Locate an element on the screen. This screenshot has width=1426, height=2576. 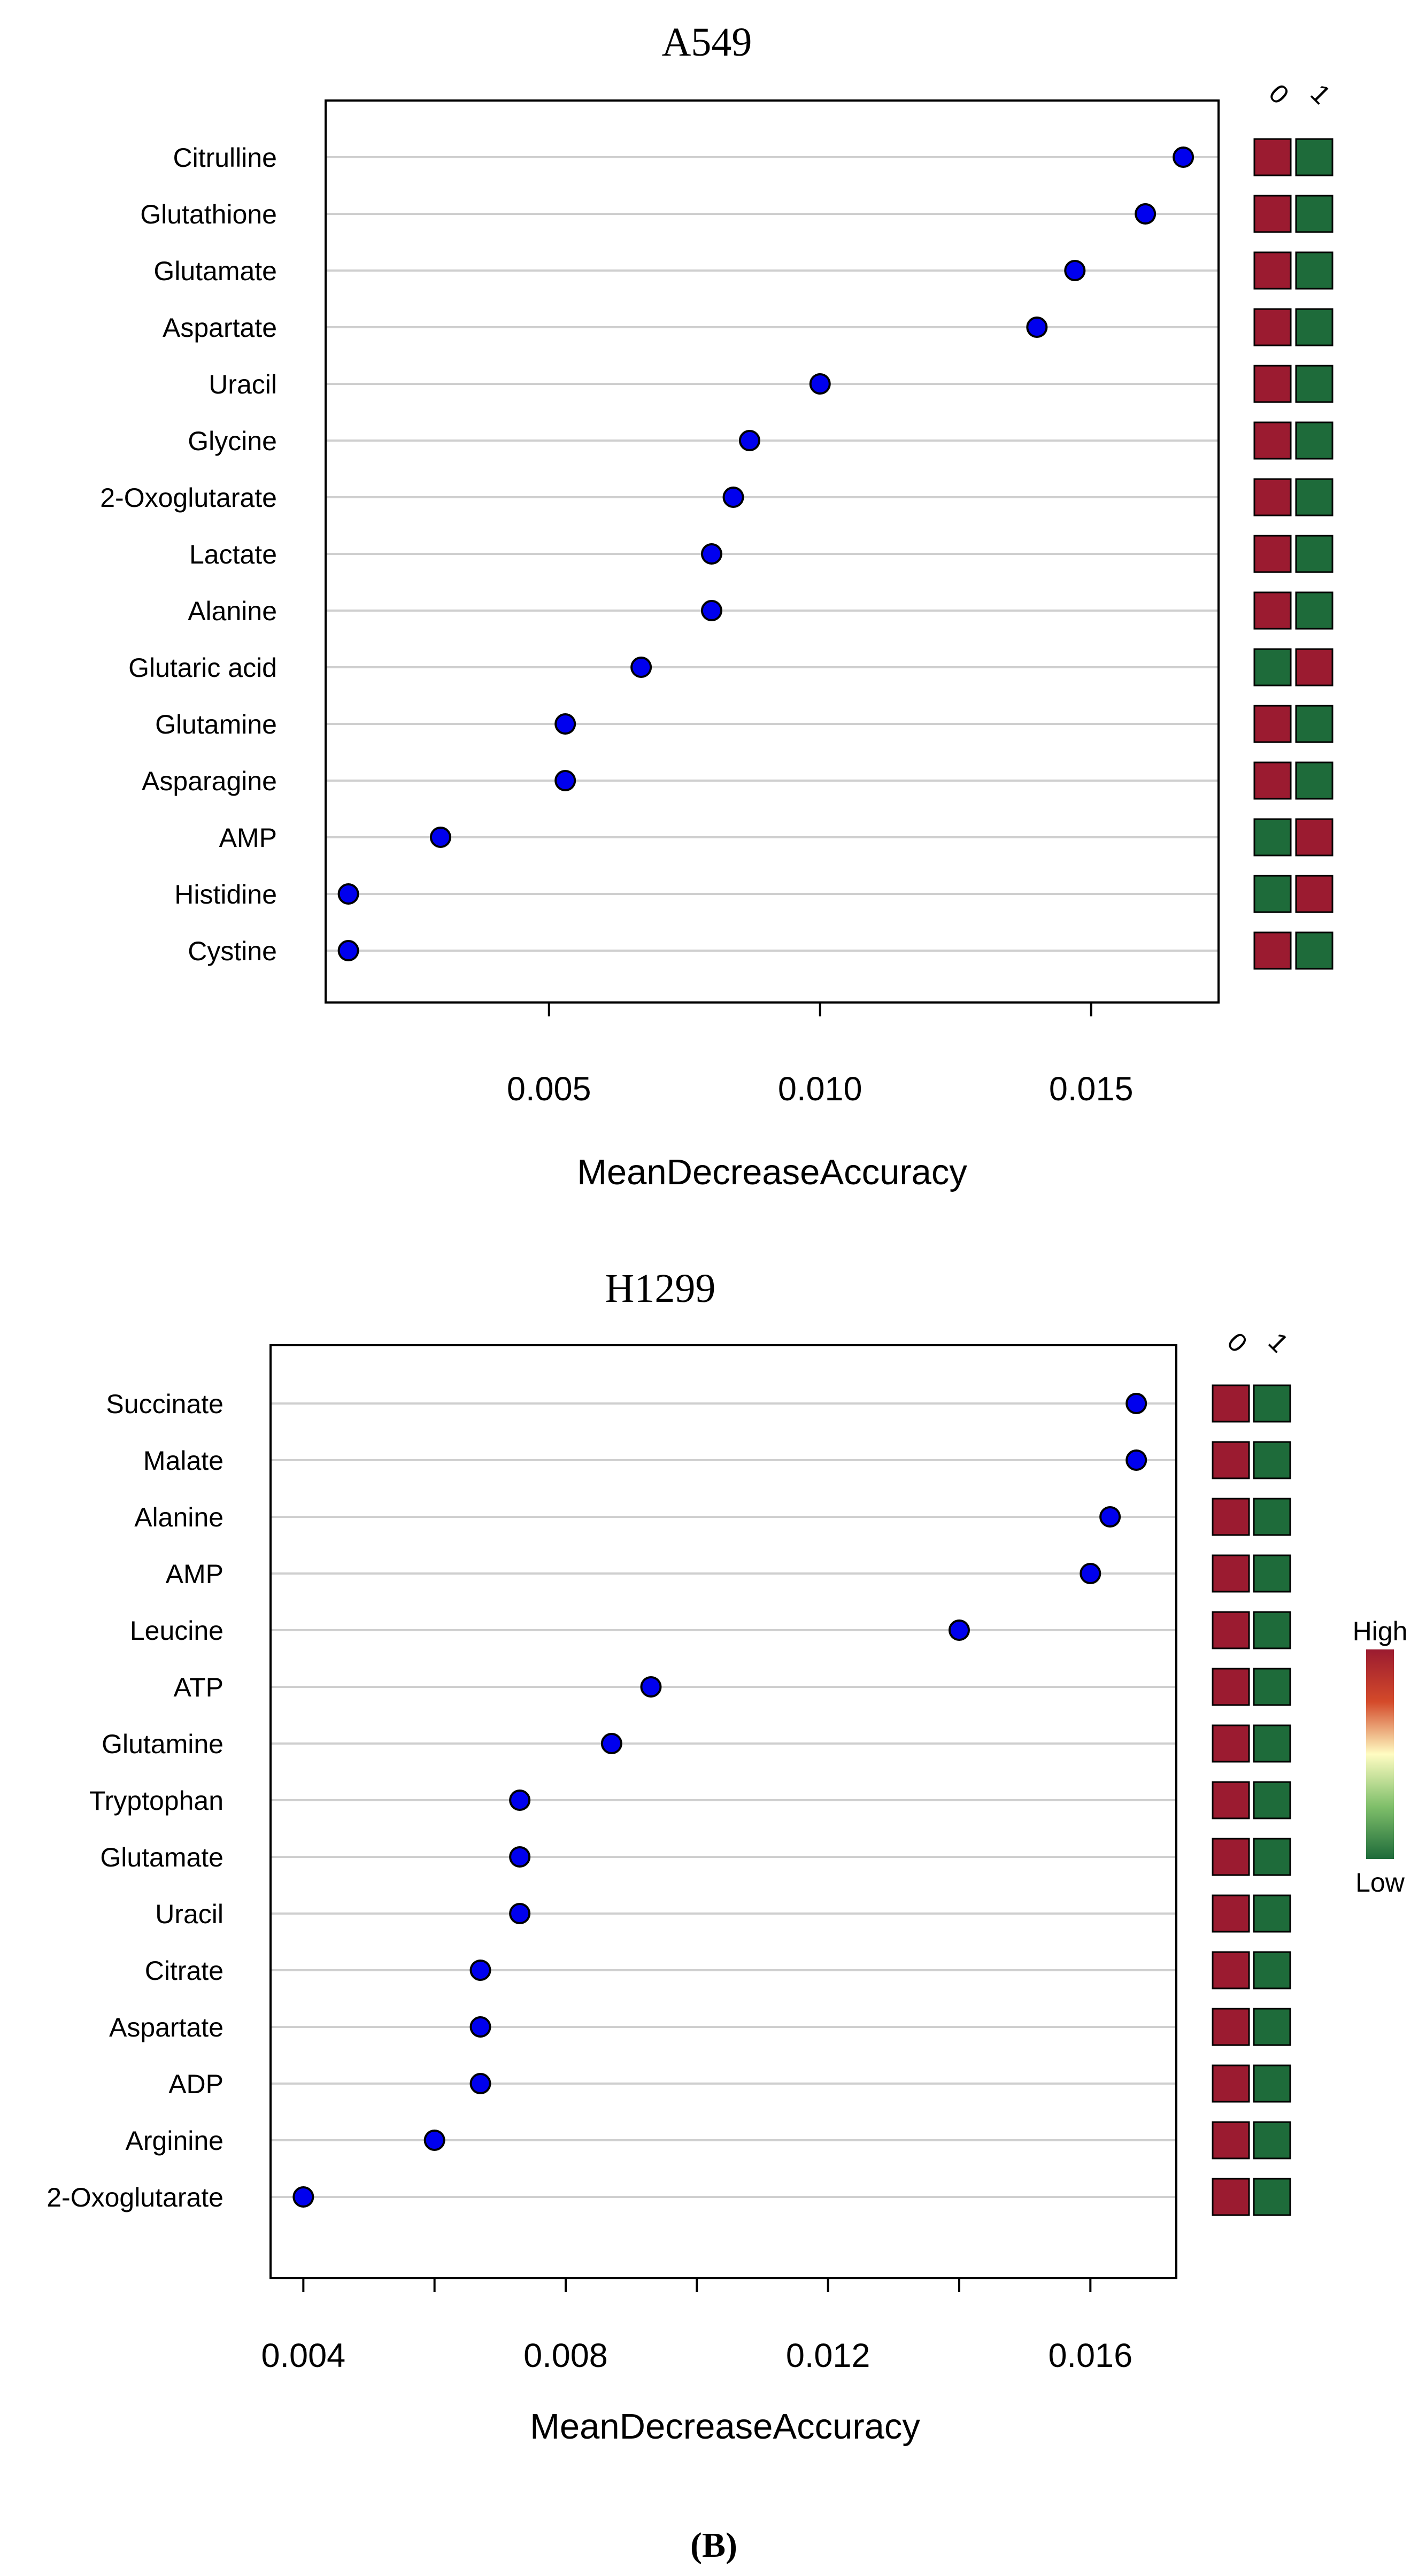
category-label: Alanine is located at coordinates (232, 611).